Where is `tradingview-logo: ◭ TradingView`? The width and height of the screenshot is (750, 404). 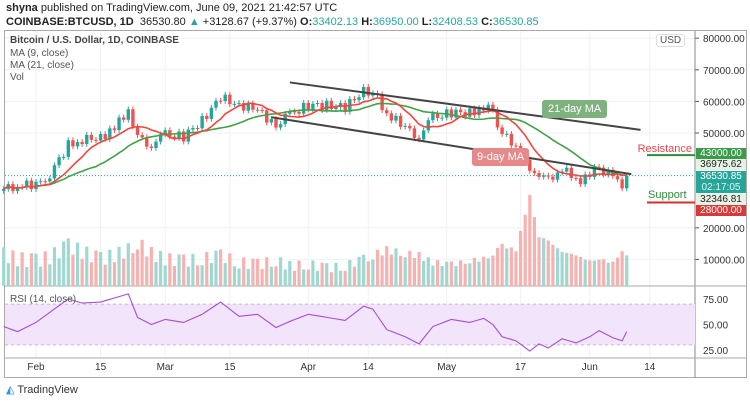 tradingview-logo: ◭ TradingView is located at coordinates (42, 389).